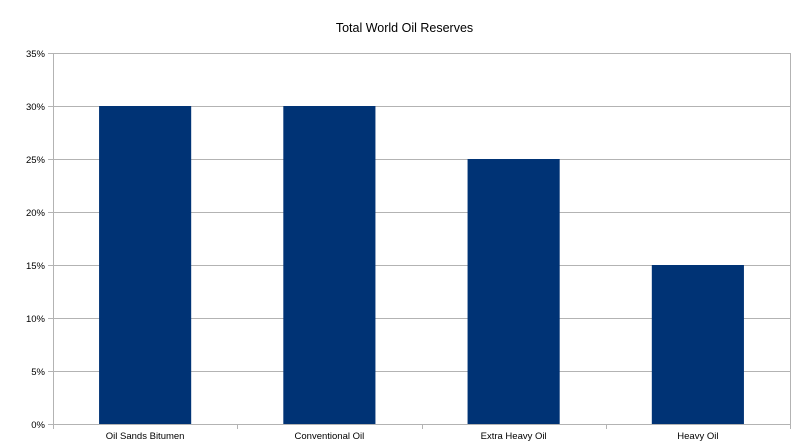 The width and height of the screenshot is (809, 448). Describe the element at coordinates (514, 436) in the screenshot. I see `x-tick-label: Extra Heavy Oil` at that location.